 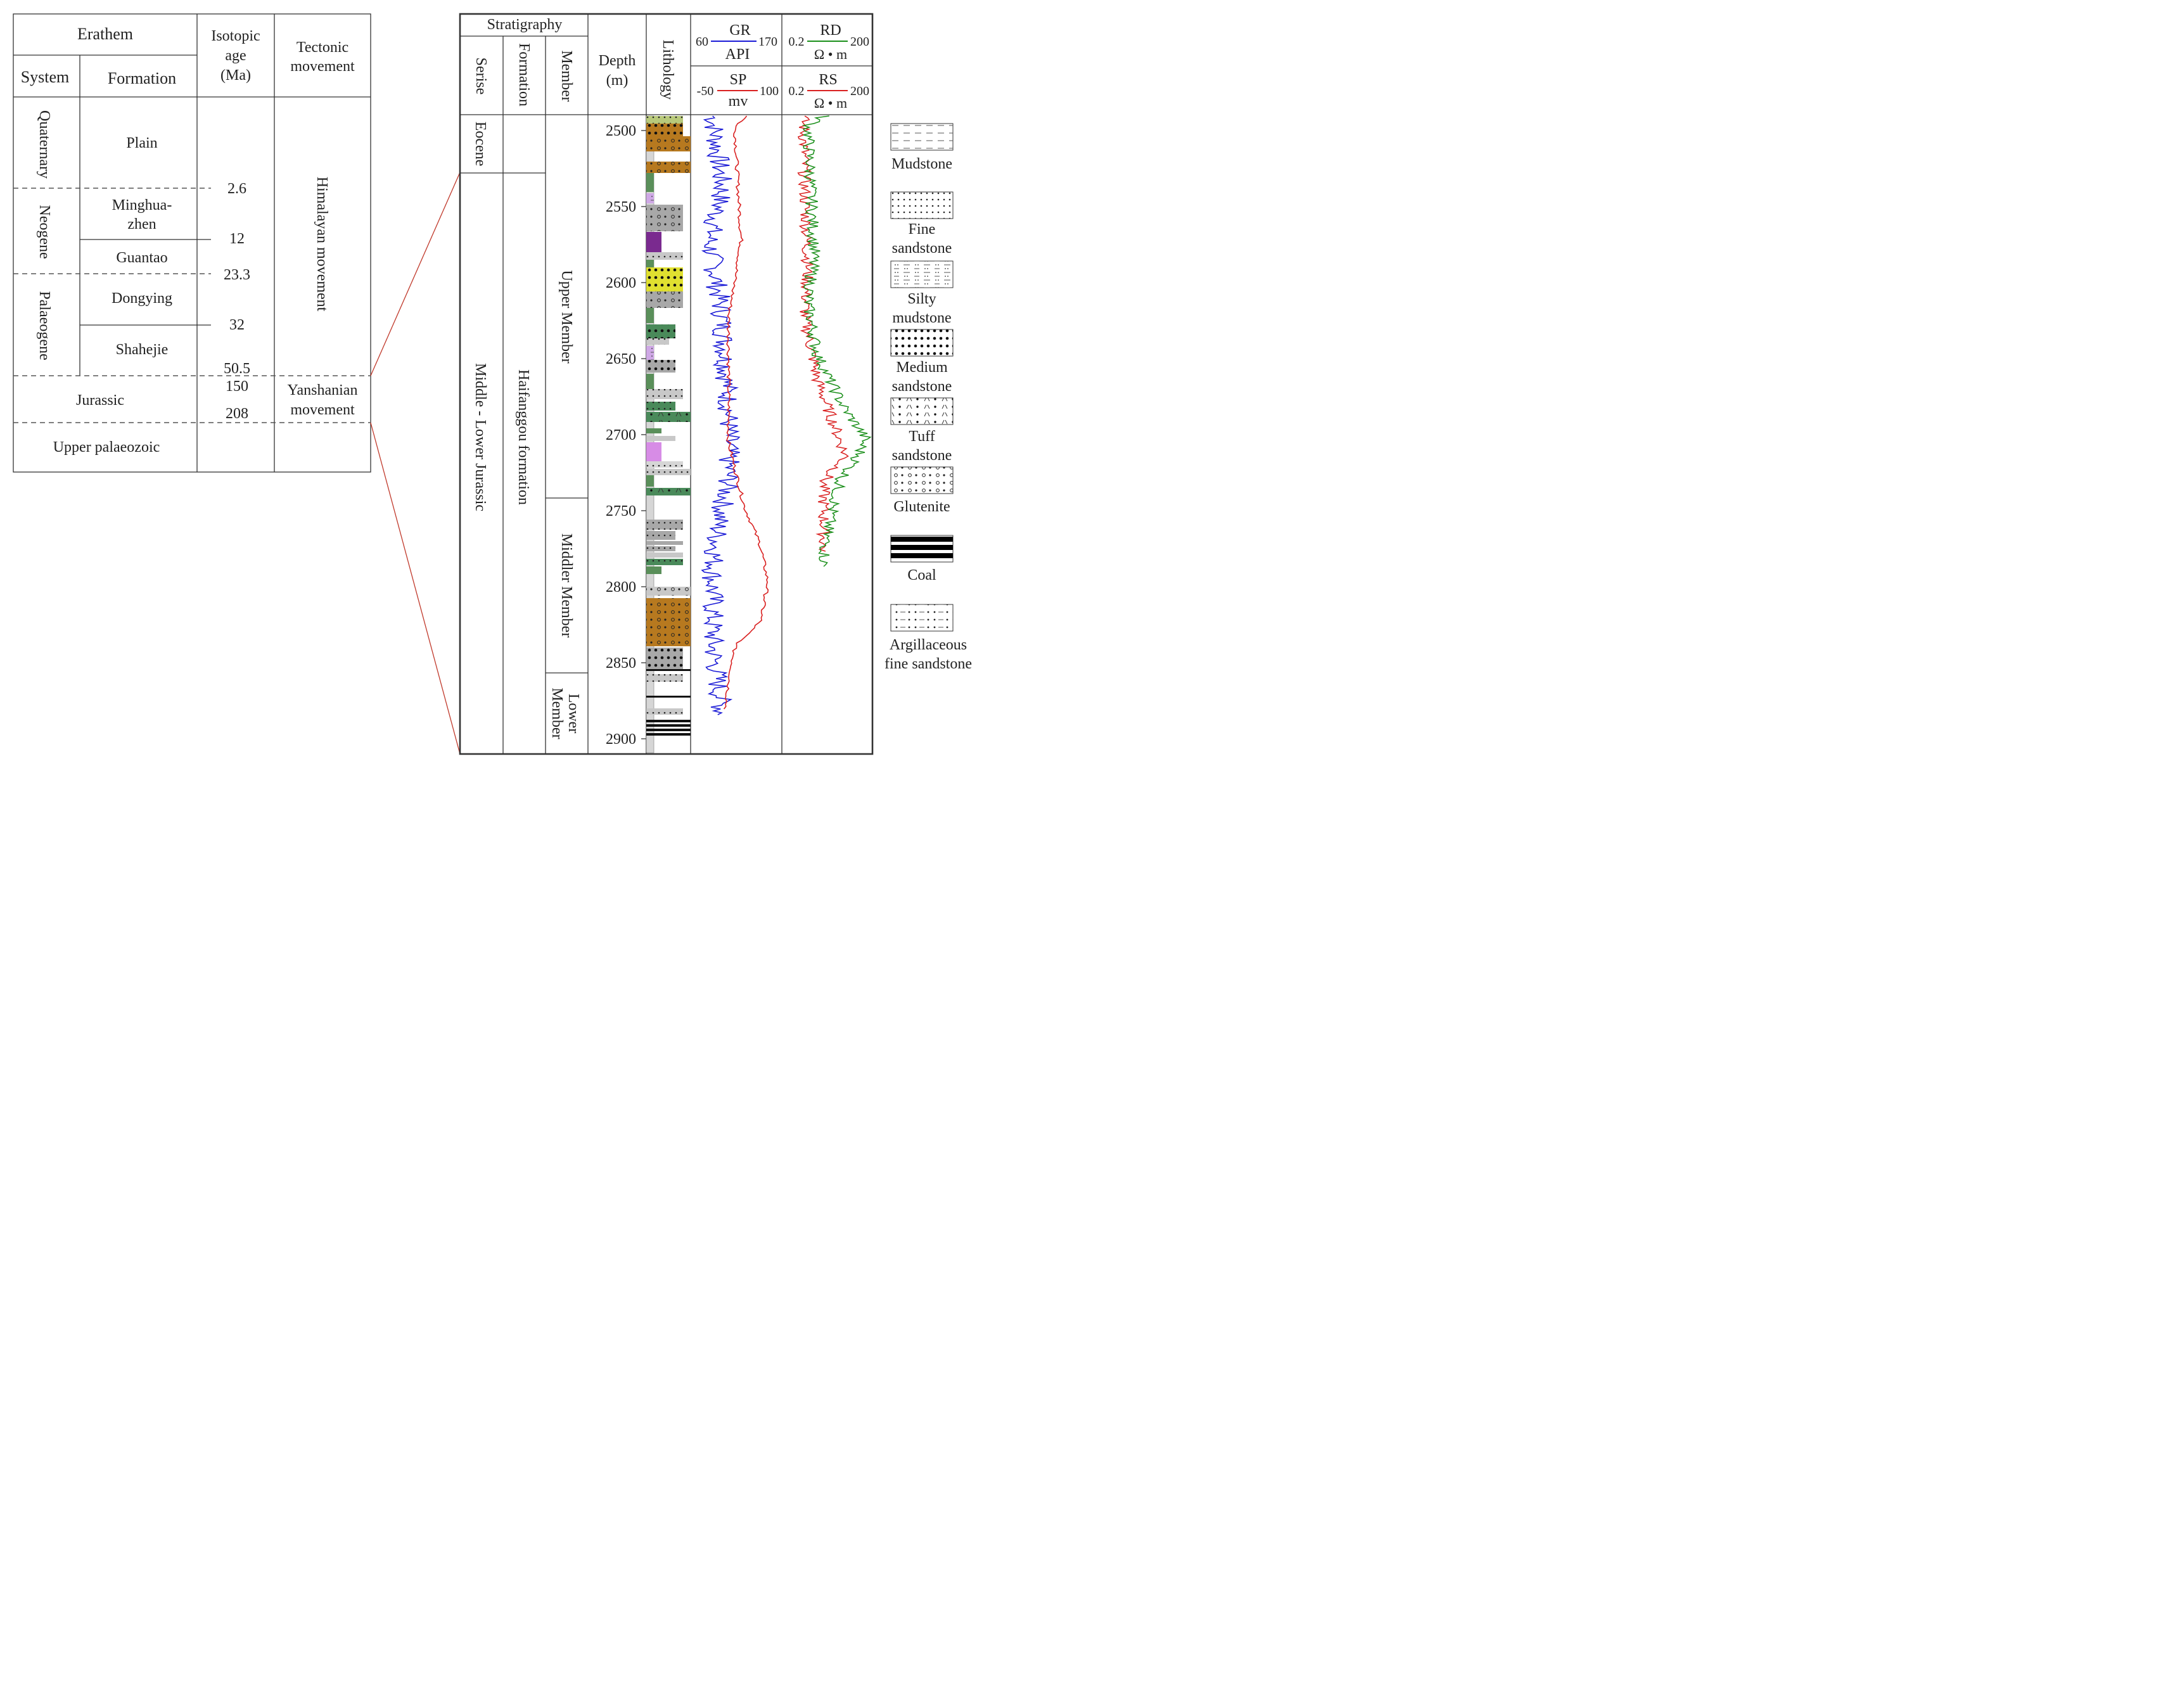 I want to click on age-label: 150, so click(x=237, y=386).